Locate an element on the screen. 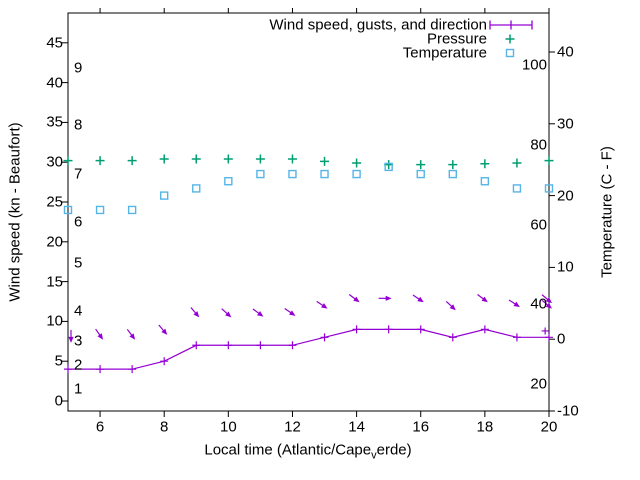 Image resolution: width=640 pixels, height=480 pixels. y-left-tick-label: 30 is located at coordinates (54, 162).